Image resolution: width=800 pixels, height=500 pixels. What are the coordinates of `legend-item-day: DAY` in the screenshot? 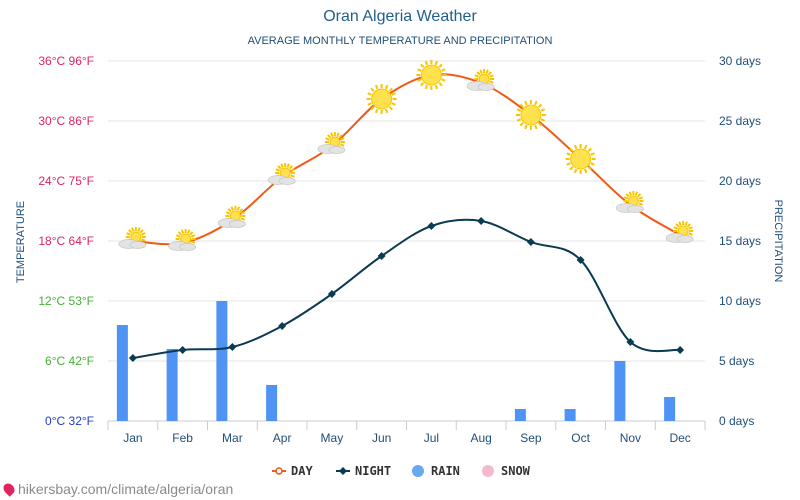 It's located at (292, 471).